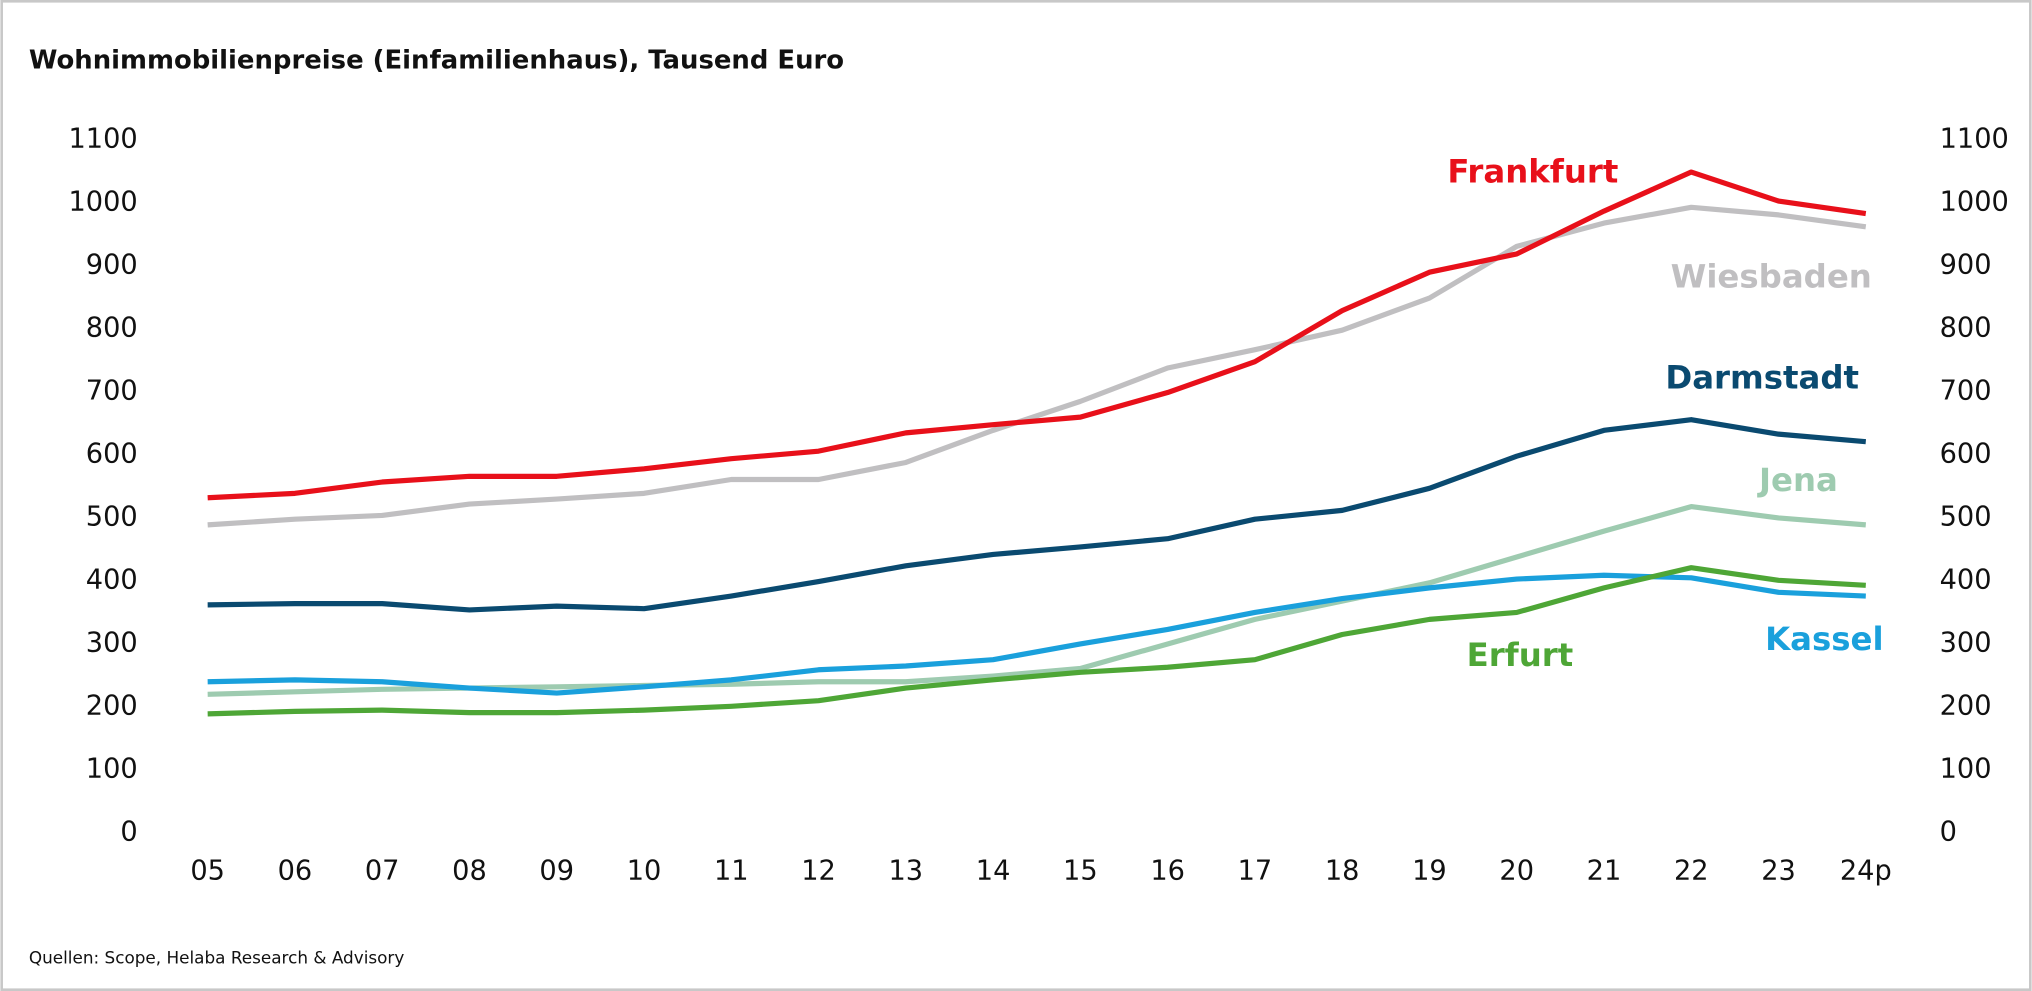 This screenshot has height=991, width=2032. What do you see at coordinates (1966, 453) in the screenshot?
I see `y2-tick-label: 600` at bounding box center [1966, 453].